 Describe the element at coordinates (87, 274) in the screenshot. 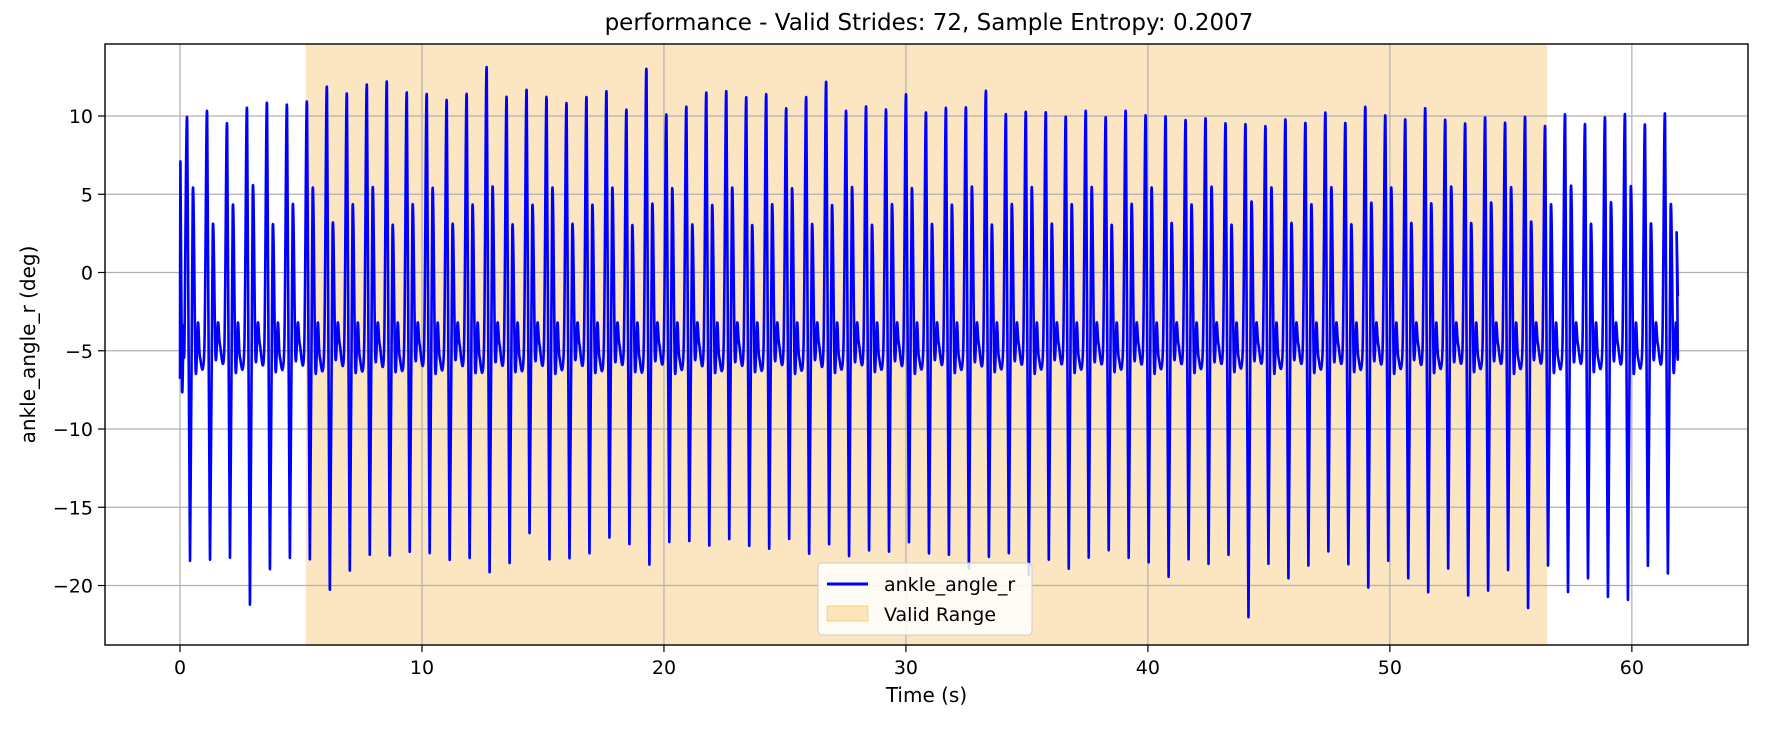

I see `y-tick-label: 0` at that location.